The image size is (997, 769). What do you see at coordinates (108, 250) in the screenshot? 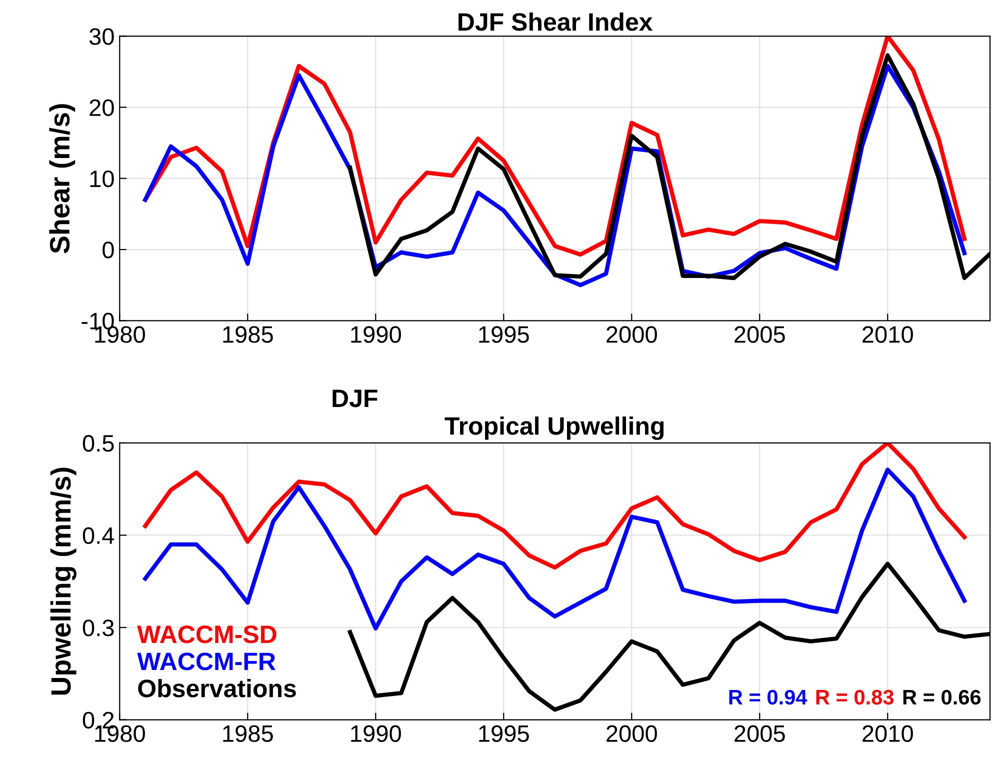
I see `y-tick-label: 0` at bounding box center [108, 250].